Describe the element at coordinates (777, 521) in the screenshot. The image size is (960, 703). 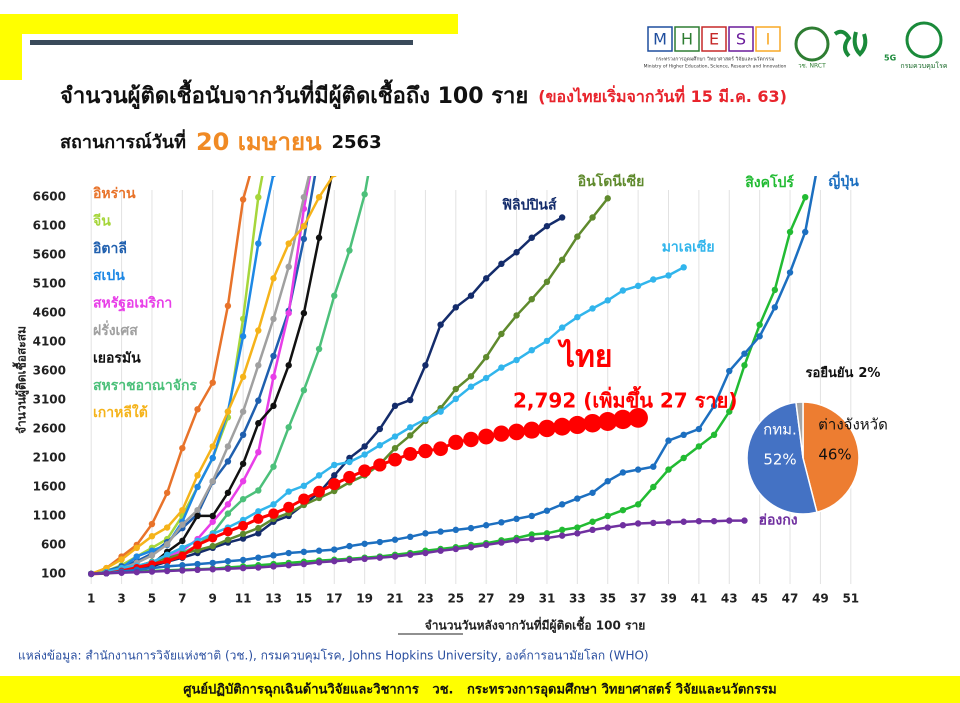
I see `series-label: ฮ่องกง` at that location.